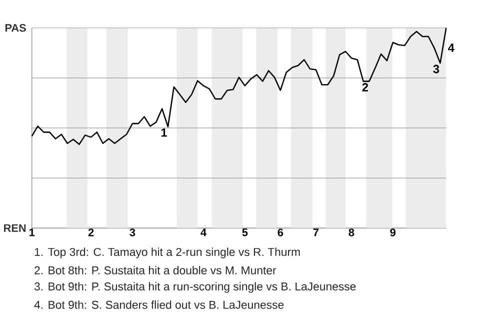 Image resolution: width=480 pixels, height=319 pixels. Describe the element at coordinates (315, 232) in the screenshot. I see `x-tick-label: 7` at that location.